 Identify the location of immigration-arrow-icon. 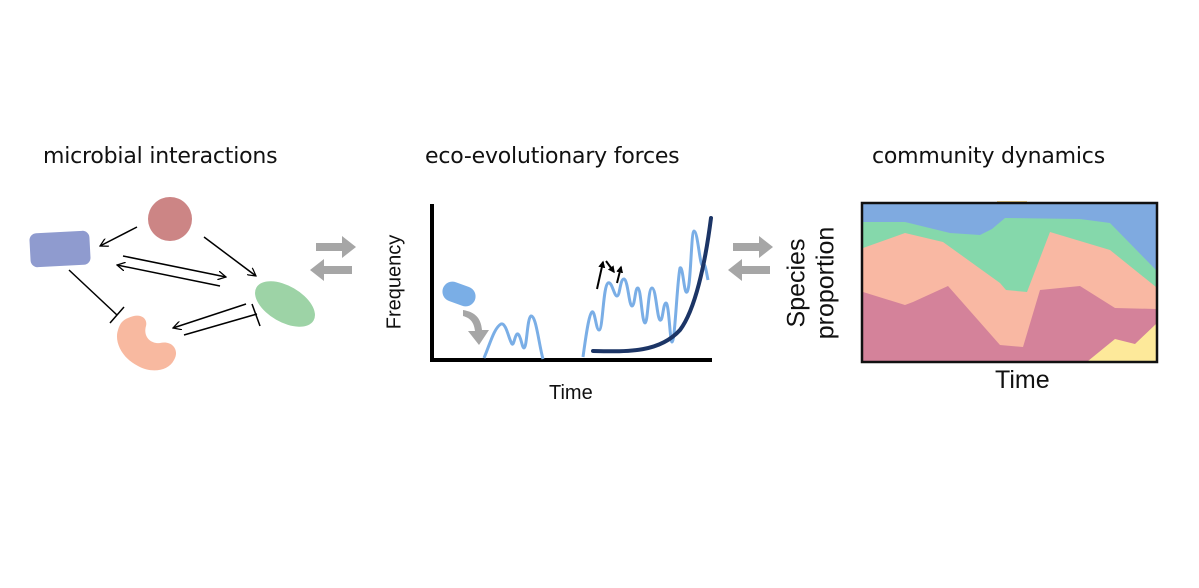
(476, 327).